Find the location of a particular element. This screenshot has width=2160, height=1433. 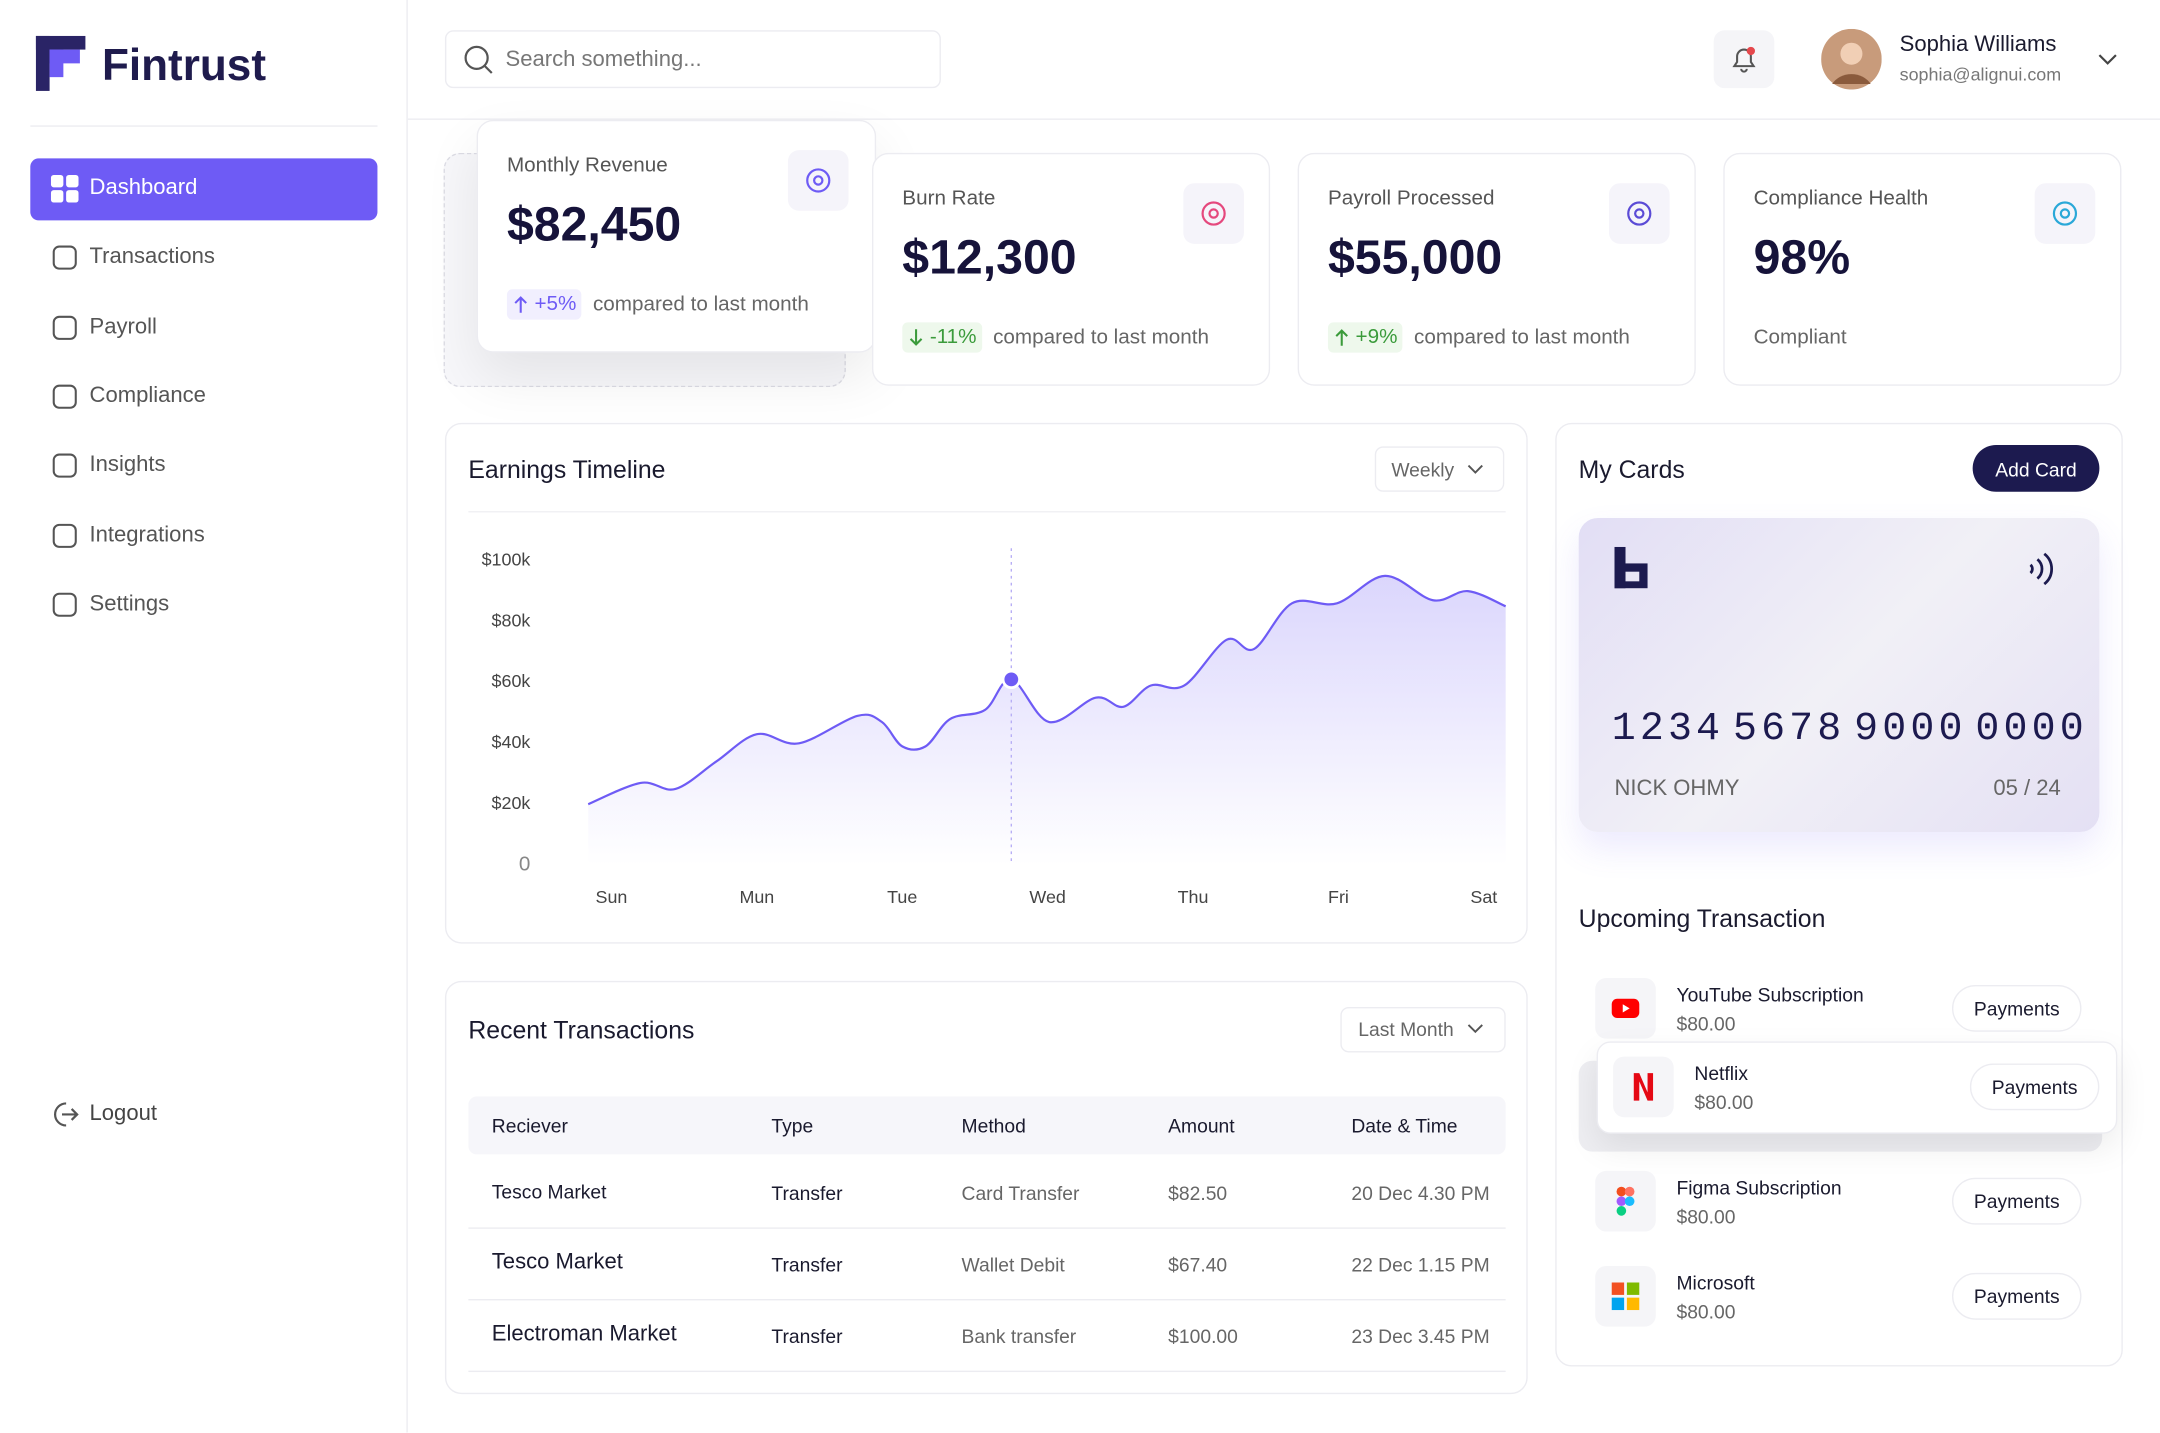

stat-value: $82,450 is located at coordinates (594, 224).